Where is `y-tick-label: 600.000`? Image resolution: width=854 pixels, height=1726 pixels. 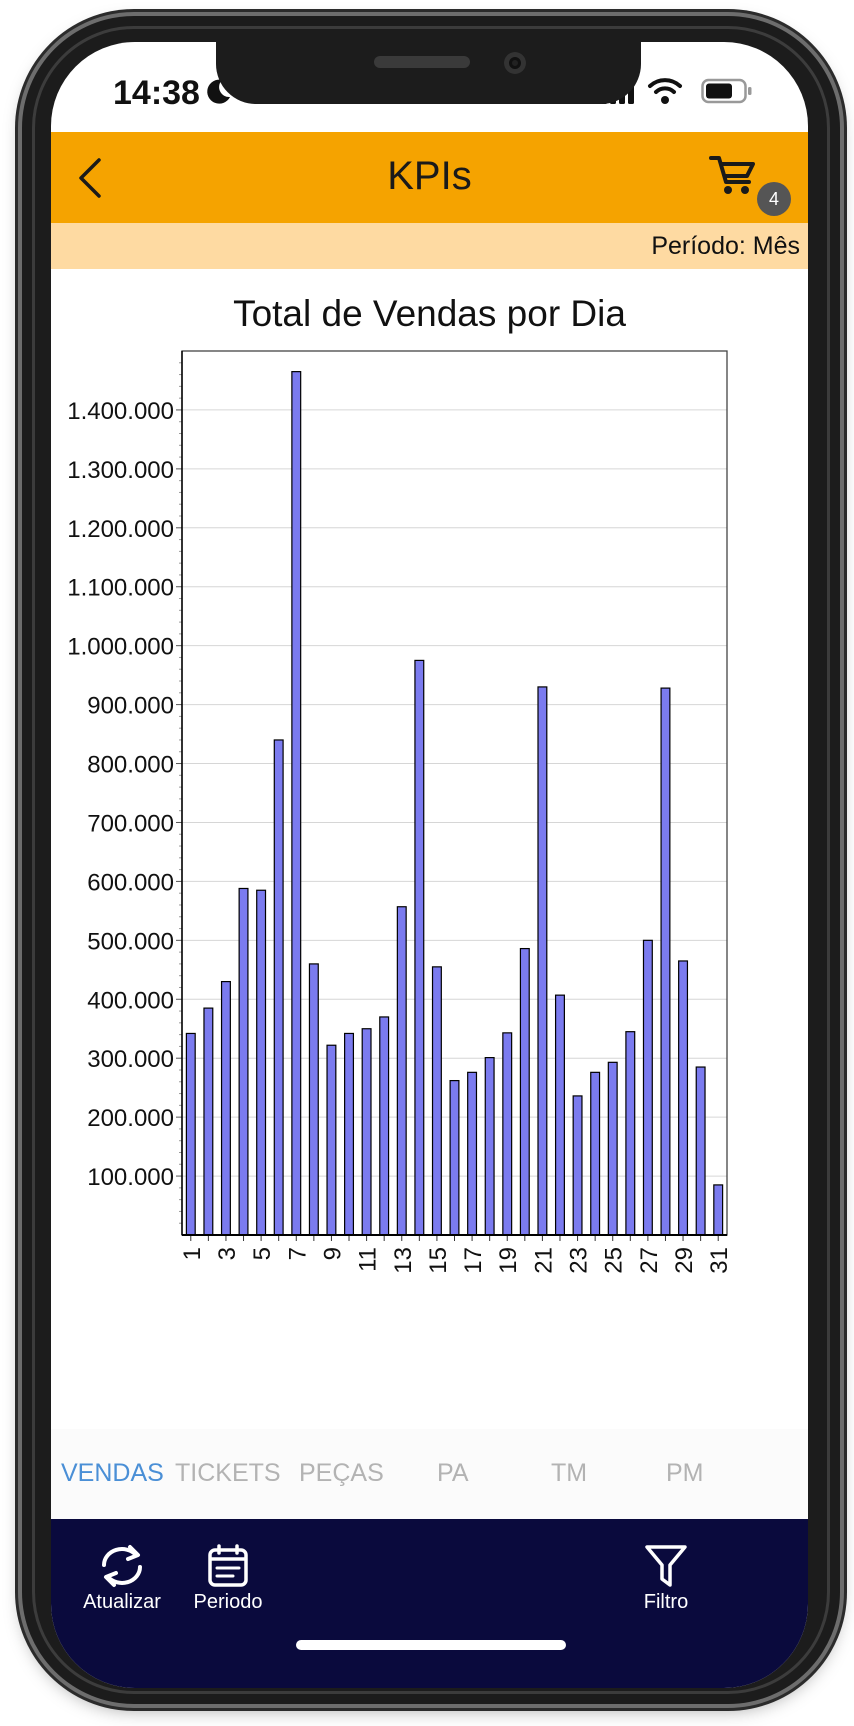 y-tick-label: 600.000 is located at coordinates (130, 882).